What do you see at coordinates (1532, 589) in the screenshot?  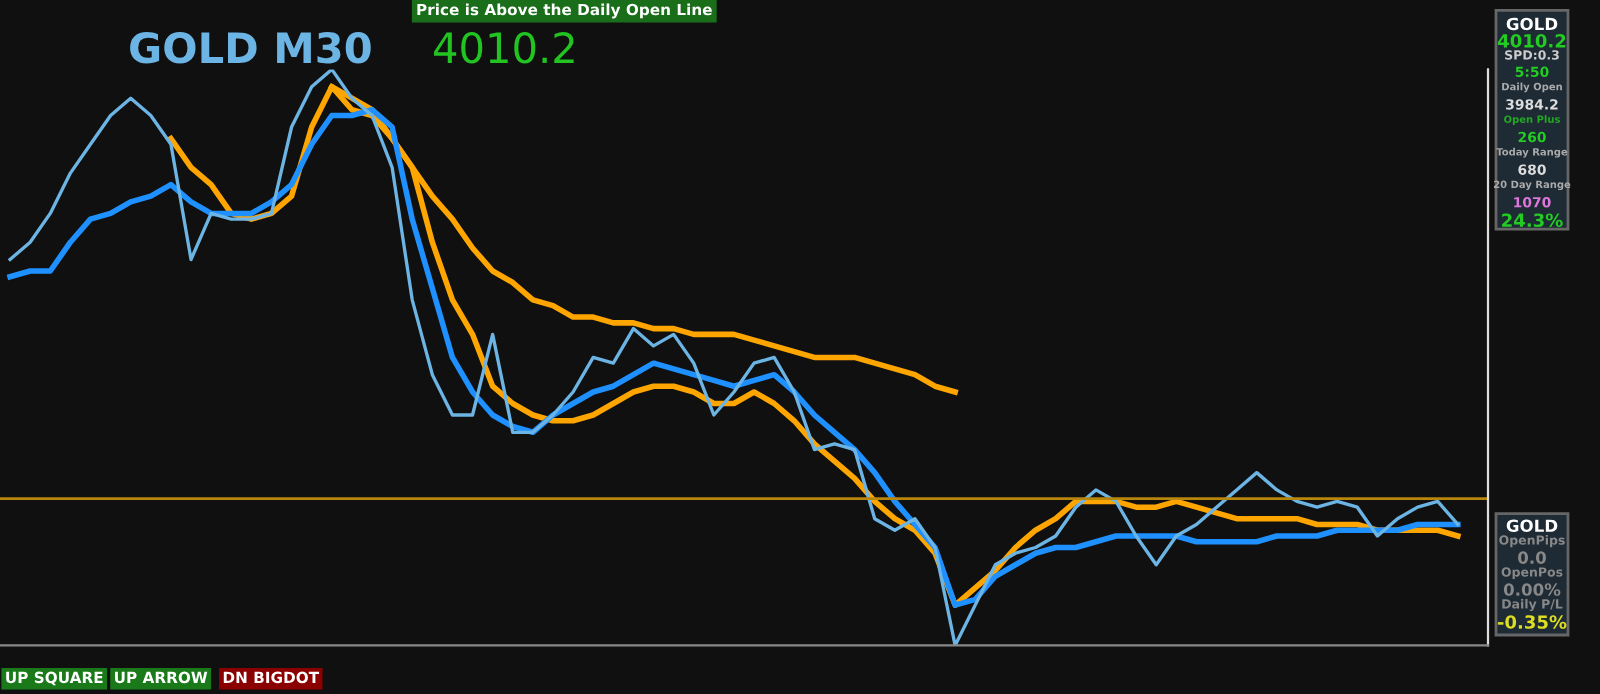 I see `text: 0.00%` at bounding box center [1532, 589].